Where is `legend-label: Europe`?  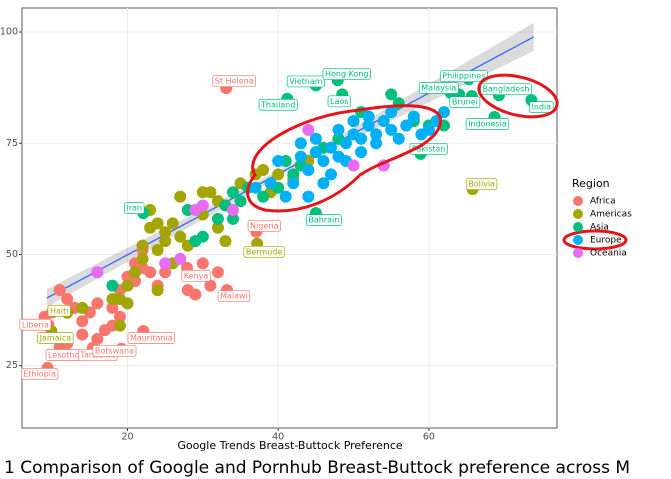
legend-label: Europe is located at coordinates (606, 241).